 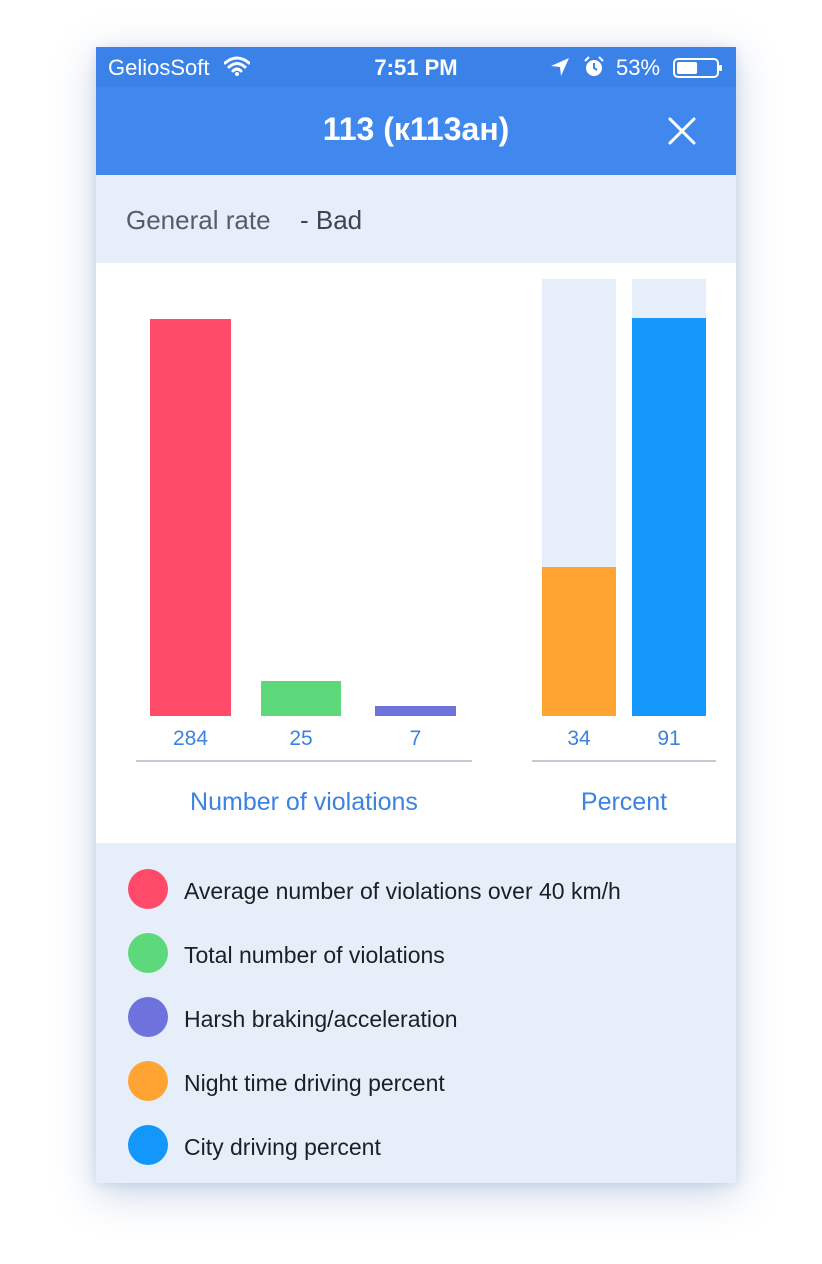 I want to click on legend-label: Night time driving percent, so click(x=314, y=1083).